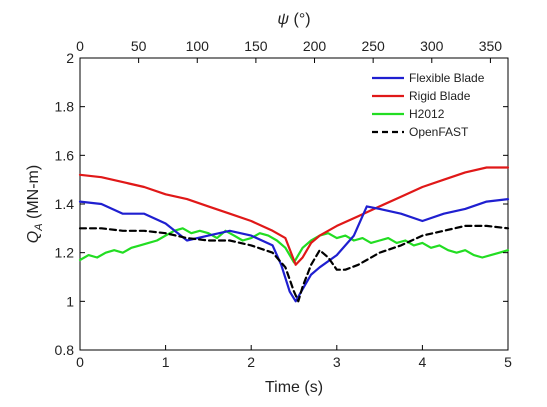  I want to click on top-tick-label: 250, so click(373, 46).